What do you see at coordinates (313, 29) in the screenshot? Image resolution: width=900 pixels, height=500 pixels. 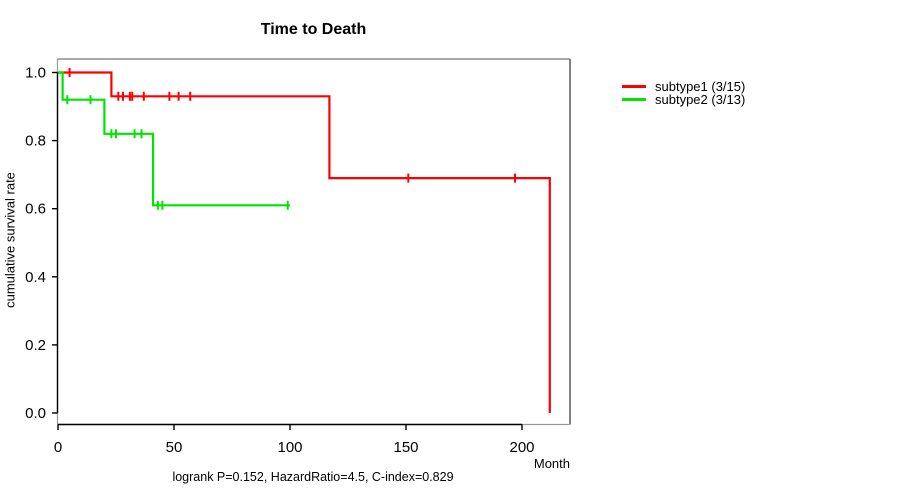 I see `chart-title: Time to Death` at bounding box center [313, 29].